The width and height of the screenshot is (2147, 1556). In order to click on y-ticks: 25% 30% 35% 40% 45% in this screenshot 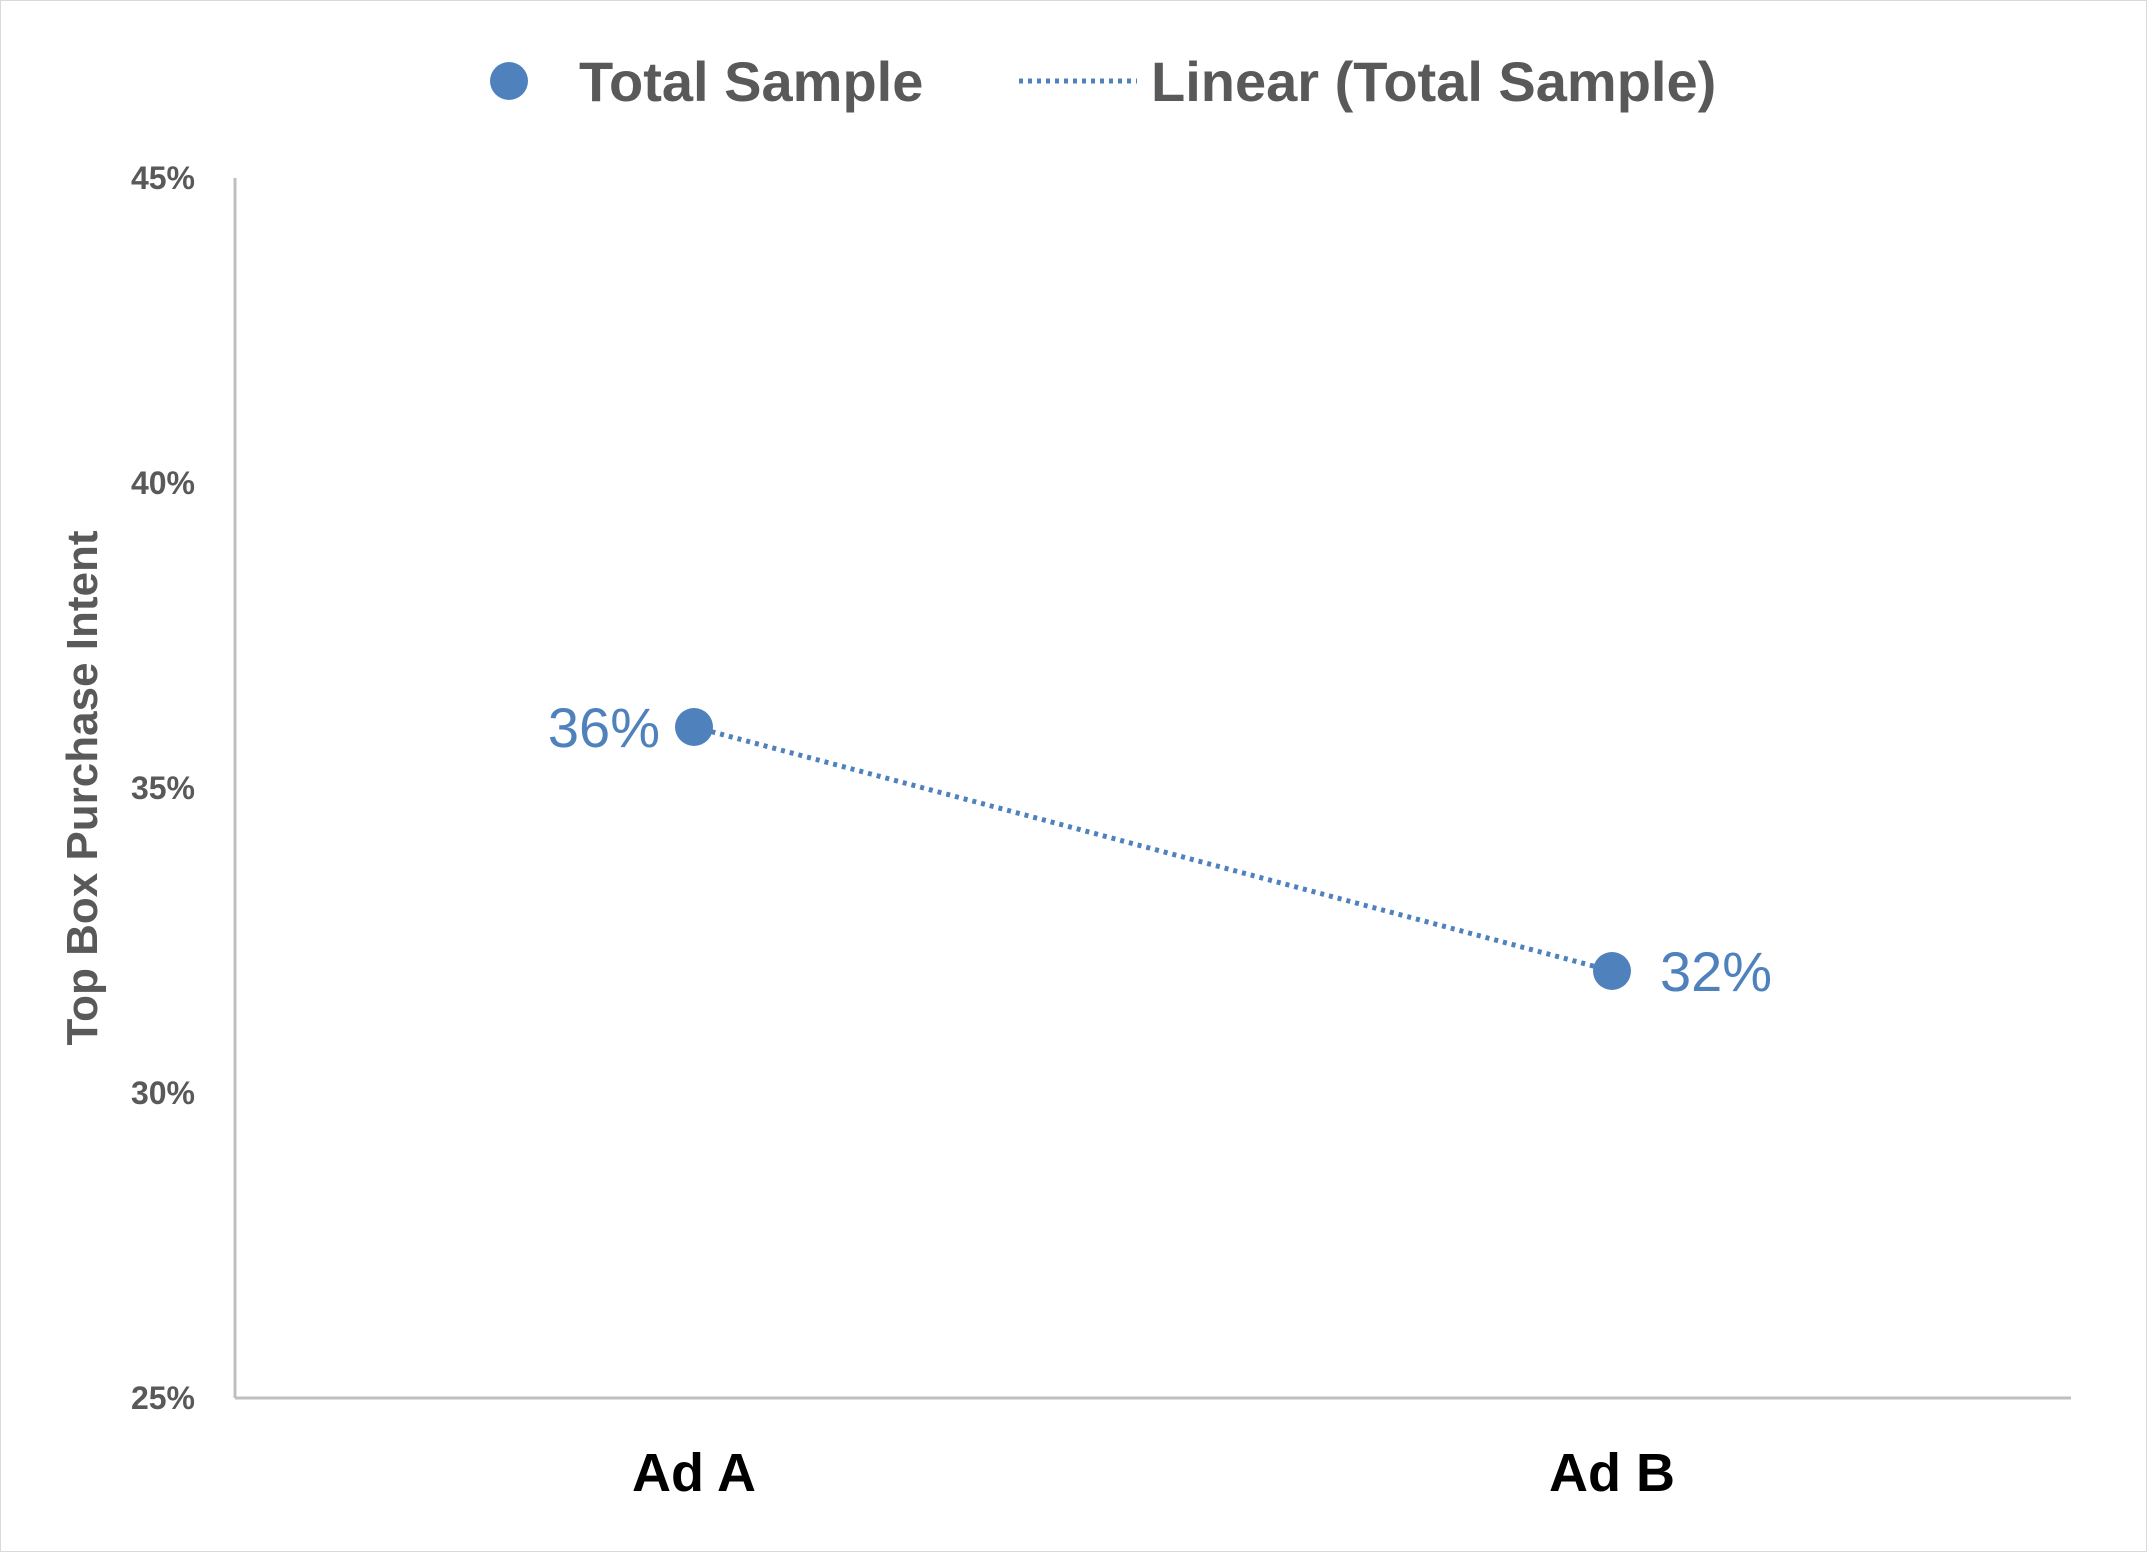, I will do `click(163, 788)`.